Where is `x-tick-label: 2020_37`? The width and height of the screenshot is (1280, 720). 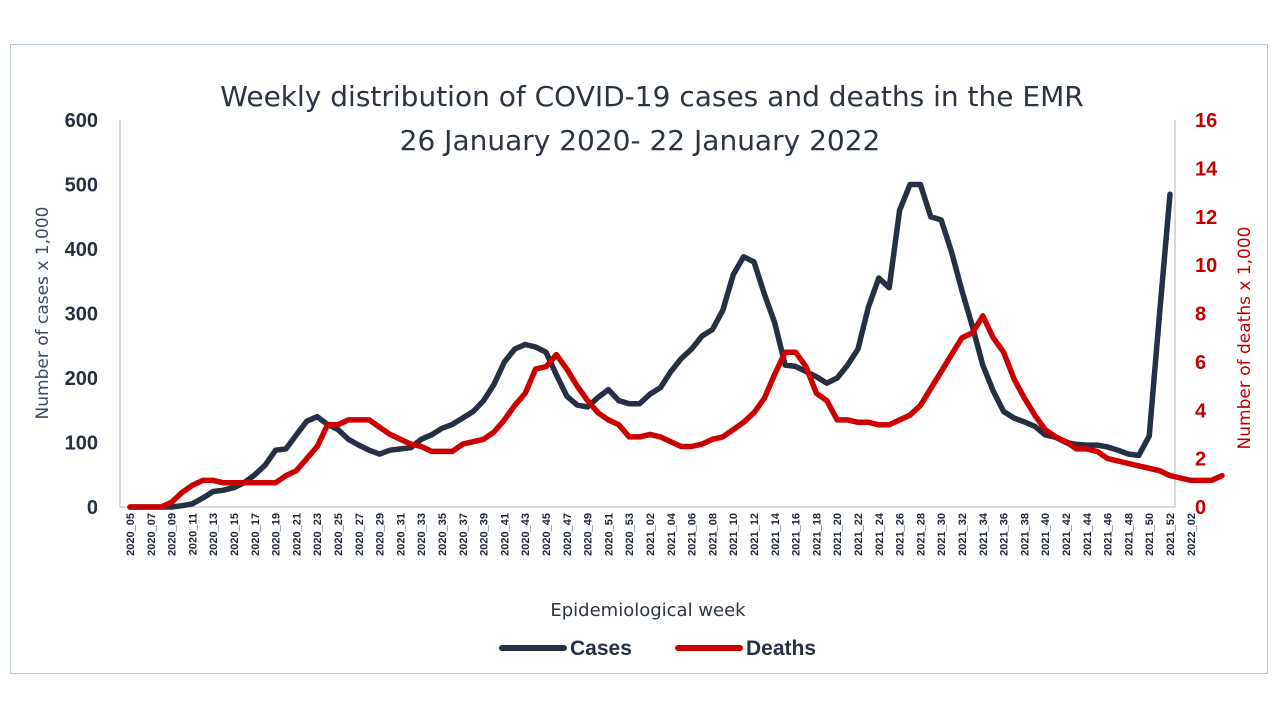
x-tick-label: 2020_37 is located at coordinates (464, 534).